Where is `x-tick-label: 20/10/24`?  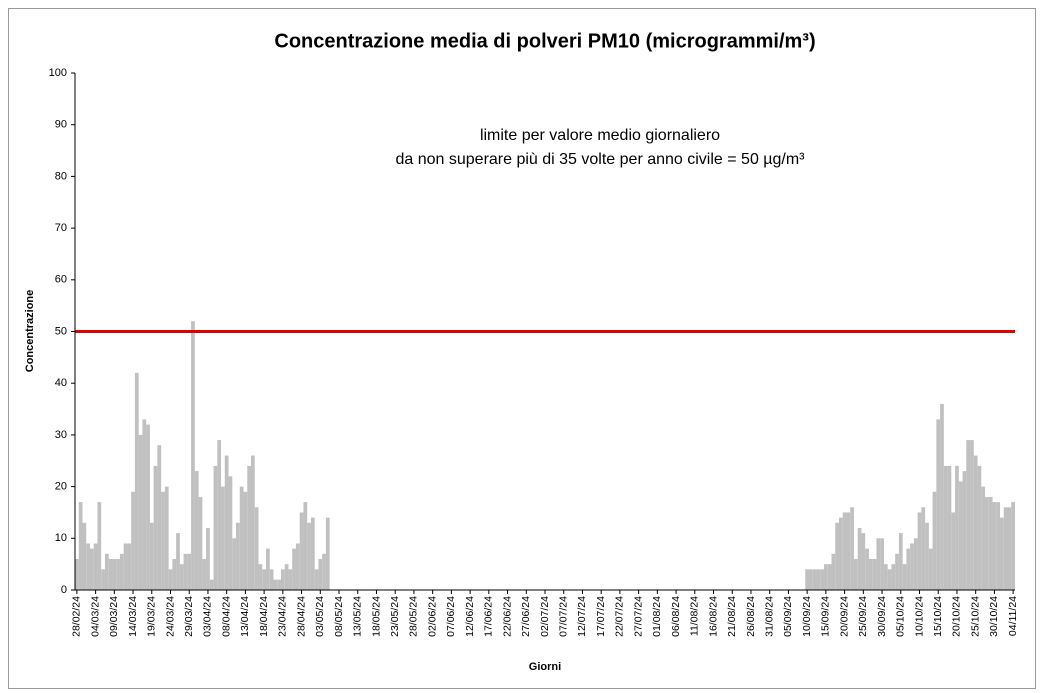
x-tick-label: 20/10/24 is located at coordinates (957, 616).